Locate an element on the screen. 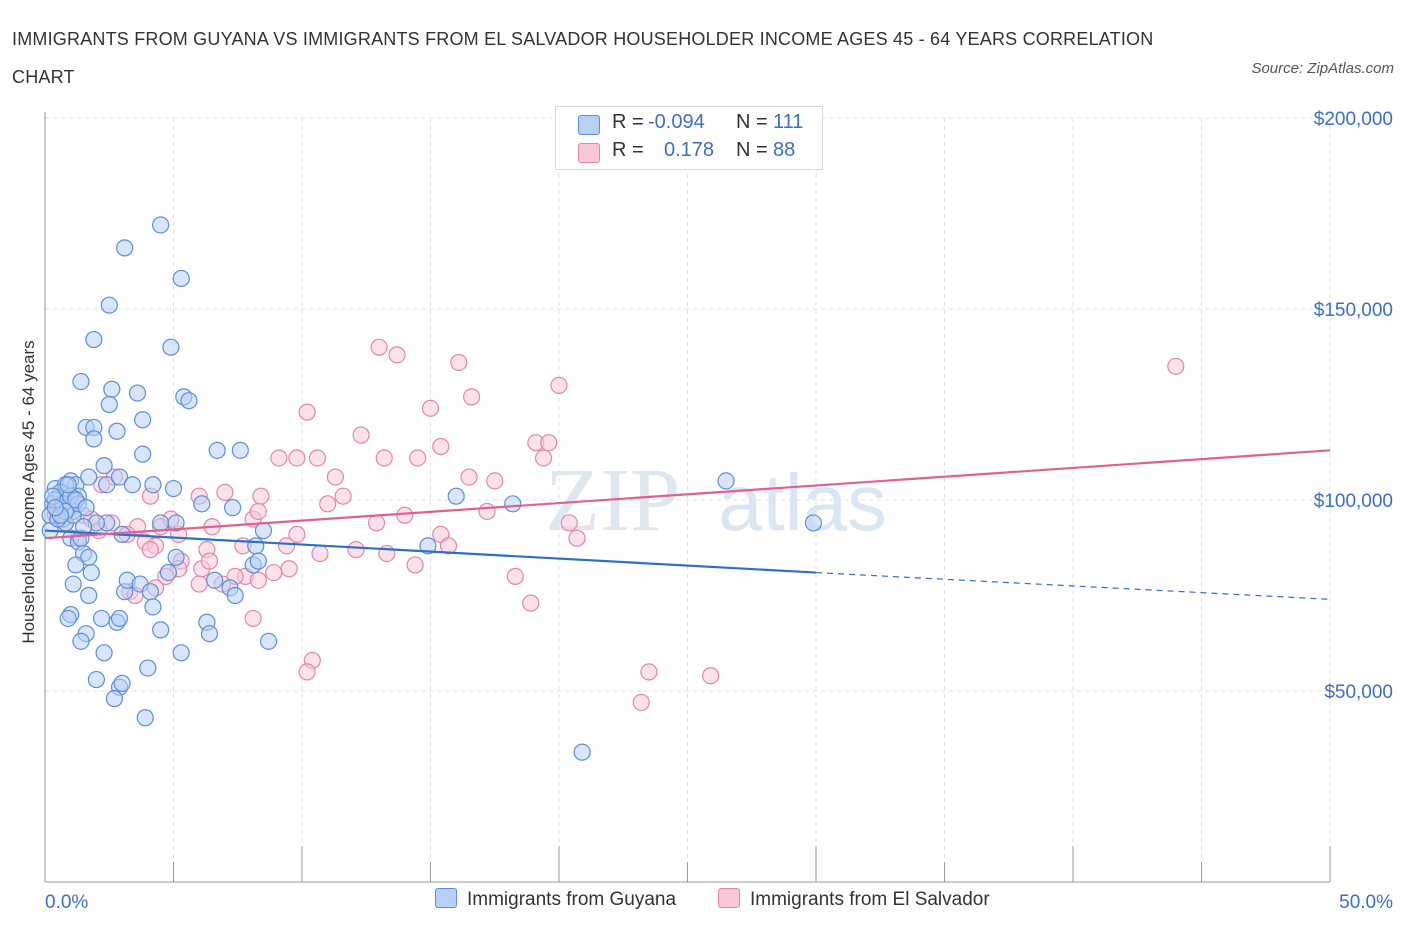 Image resolution: width=1406 pixels, height=930 pixels. watermark: ZIP atlas is located at coordinates (716, 500).